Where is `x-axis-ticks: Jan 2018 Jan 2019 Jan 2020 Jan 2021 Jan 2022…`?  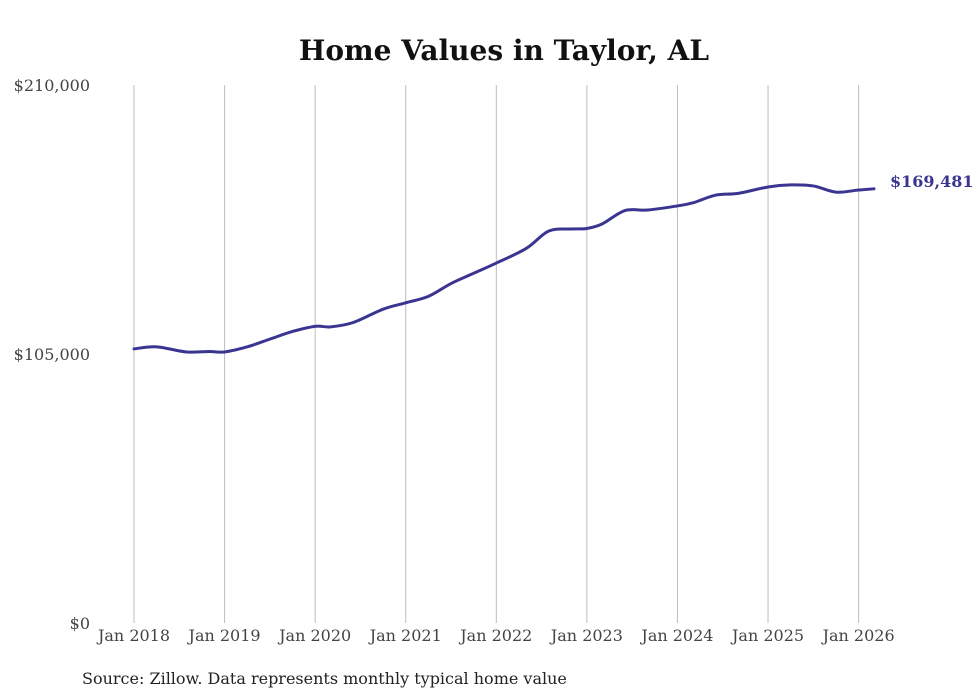 x-axis-ticks: Jan 2018 Jan 2019 Jan 2020 Jan 2021 Jan 2022… is located at coordinates (495, 635).